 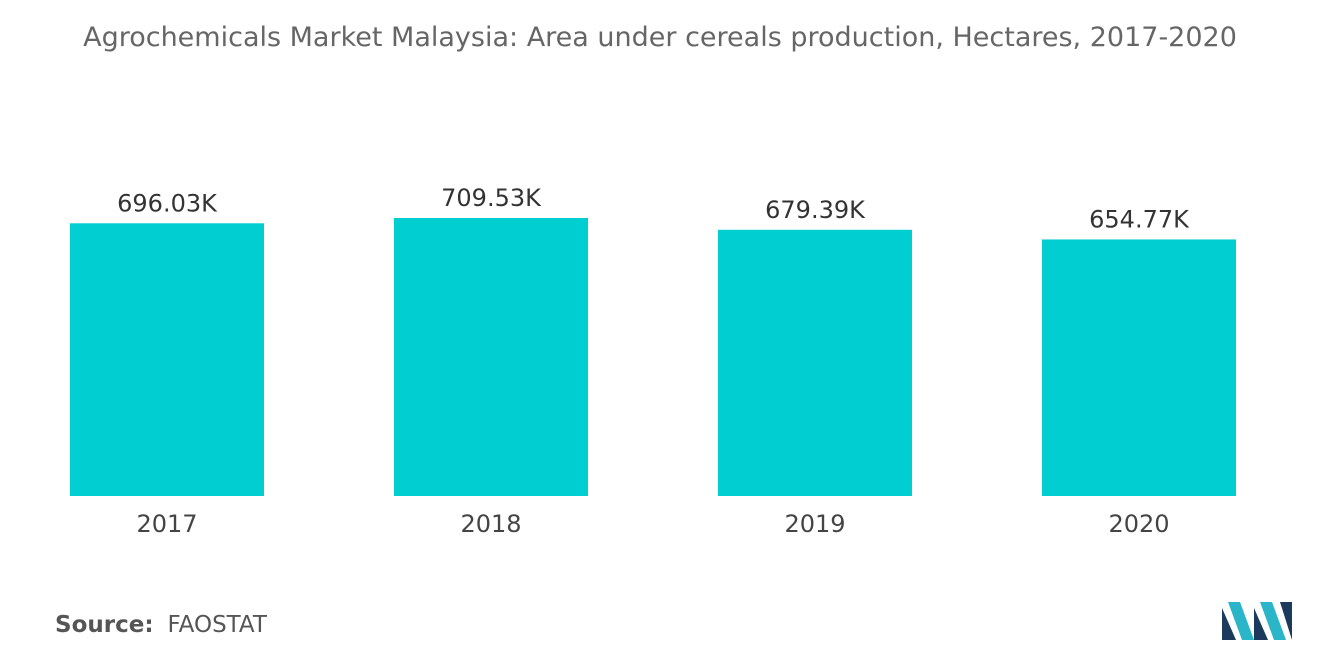 What do you see at coordinates (167, 359) in the screenshot?
I see `bar-2017` at bounding box center [167, 359].